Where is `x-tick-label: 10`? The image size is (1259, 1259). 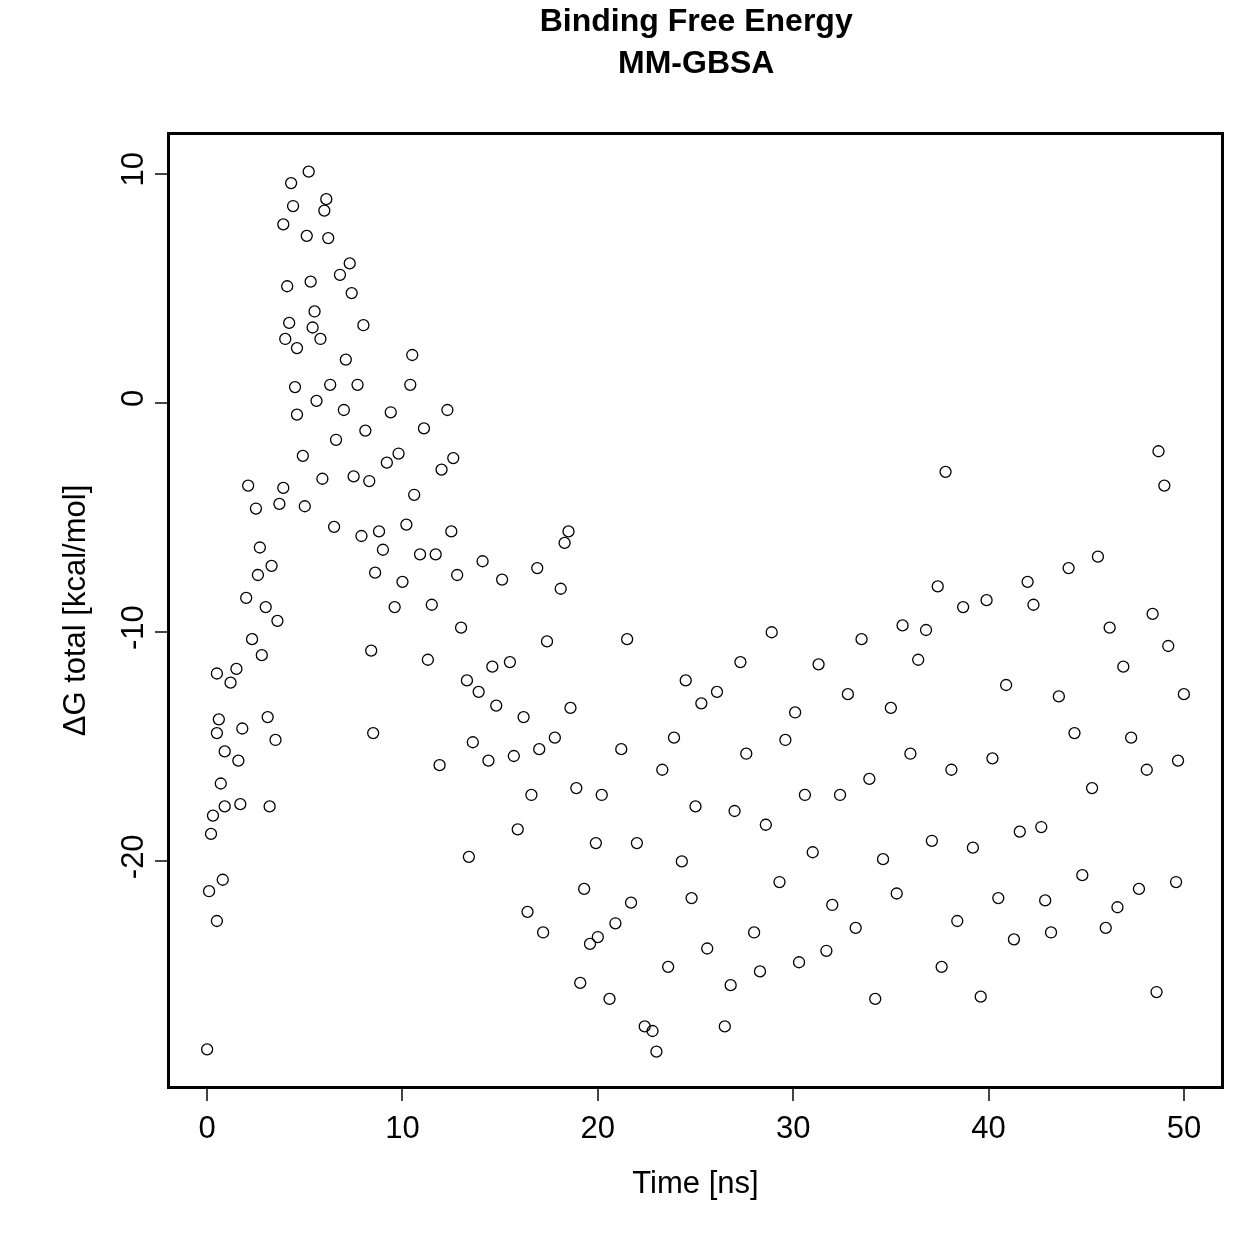 x-tick-label: 10 is located at coordinates (402, 1127).